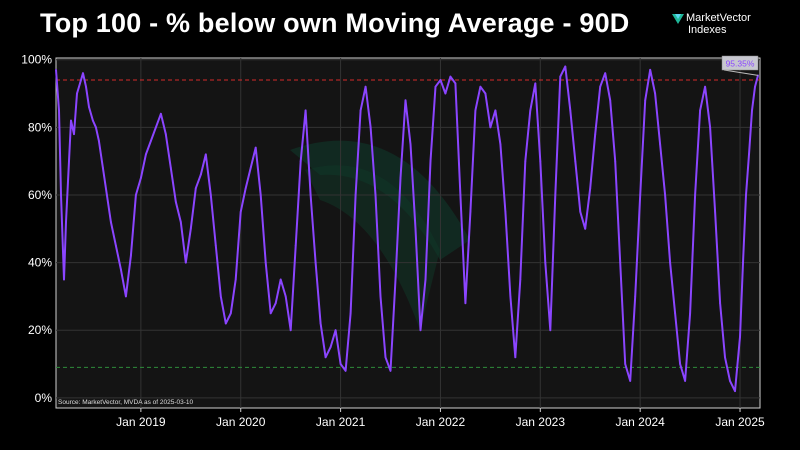 This screenshot has height=450, width=800. Describe the element at coordinates (380, 235) in the screenshot. I see `watermark-mark` at that location.